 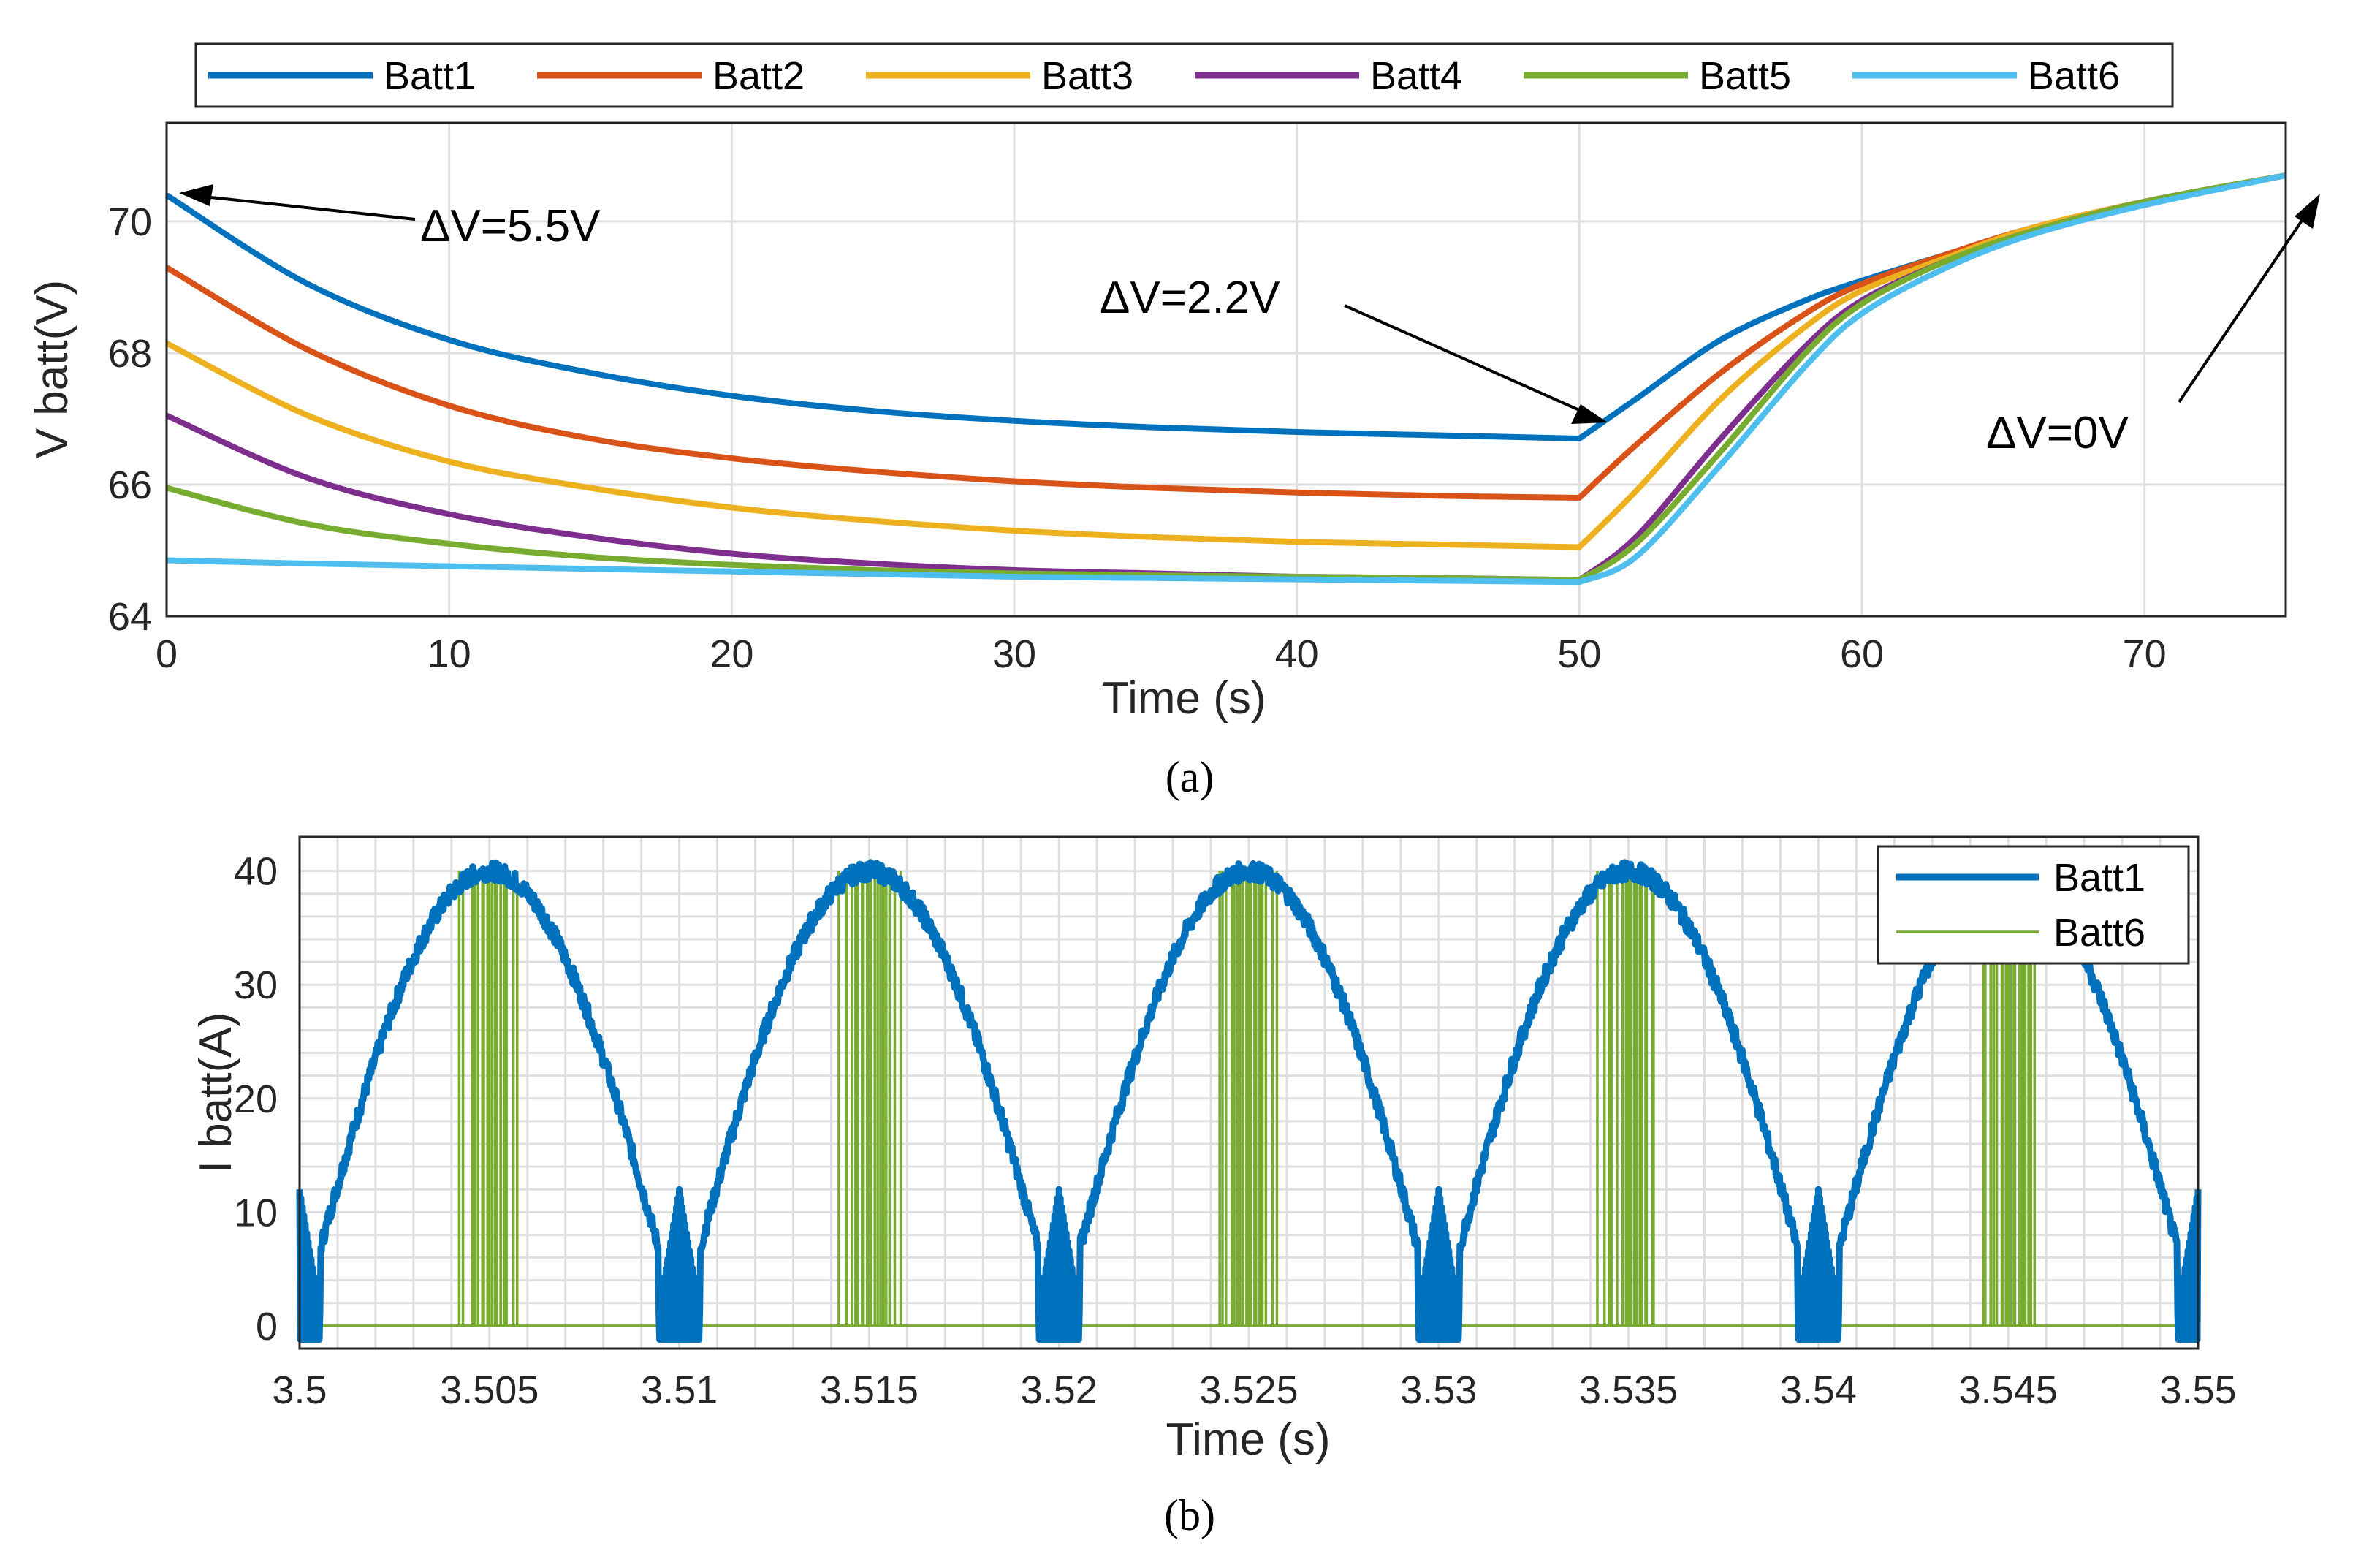 What do you see at coordinates (256, 872) in the screenshot?
I see `y-tick-label-b: 40` at bounding box center [256, 872].